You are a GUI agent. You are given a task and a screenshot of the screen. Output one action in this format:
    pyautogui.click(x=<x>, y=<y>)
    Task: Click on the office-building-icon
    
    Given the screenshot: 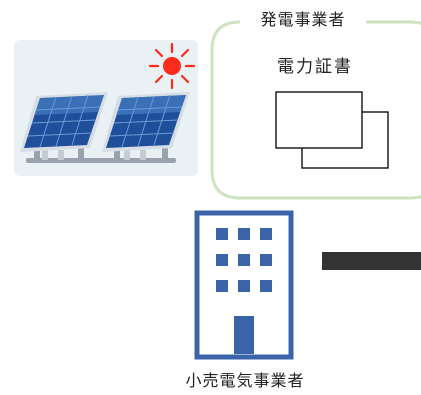 What is the action you would take?
    pyautogui.click(x=244, y=285)
    